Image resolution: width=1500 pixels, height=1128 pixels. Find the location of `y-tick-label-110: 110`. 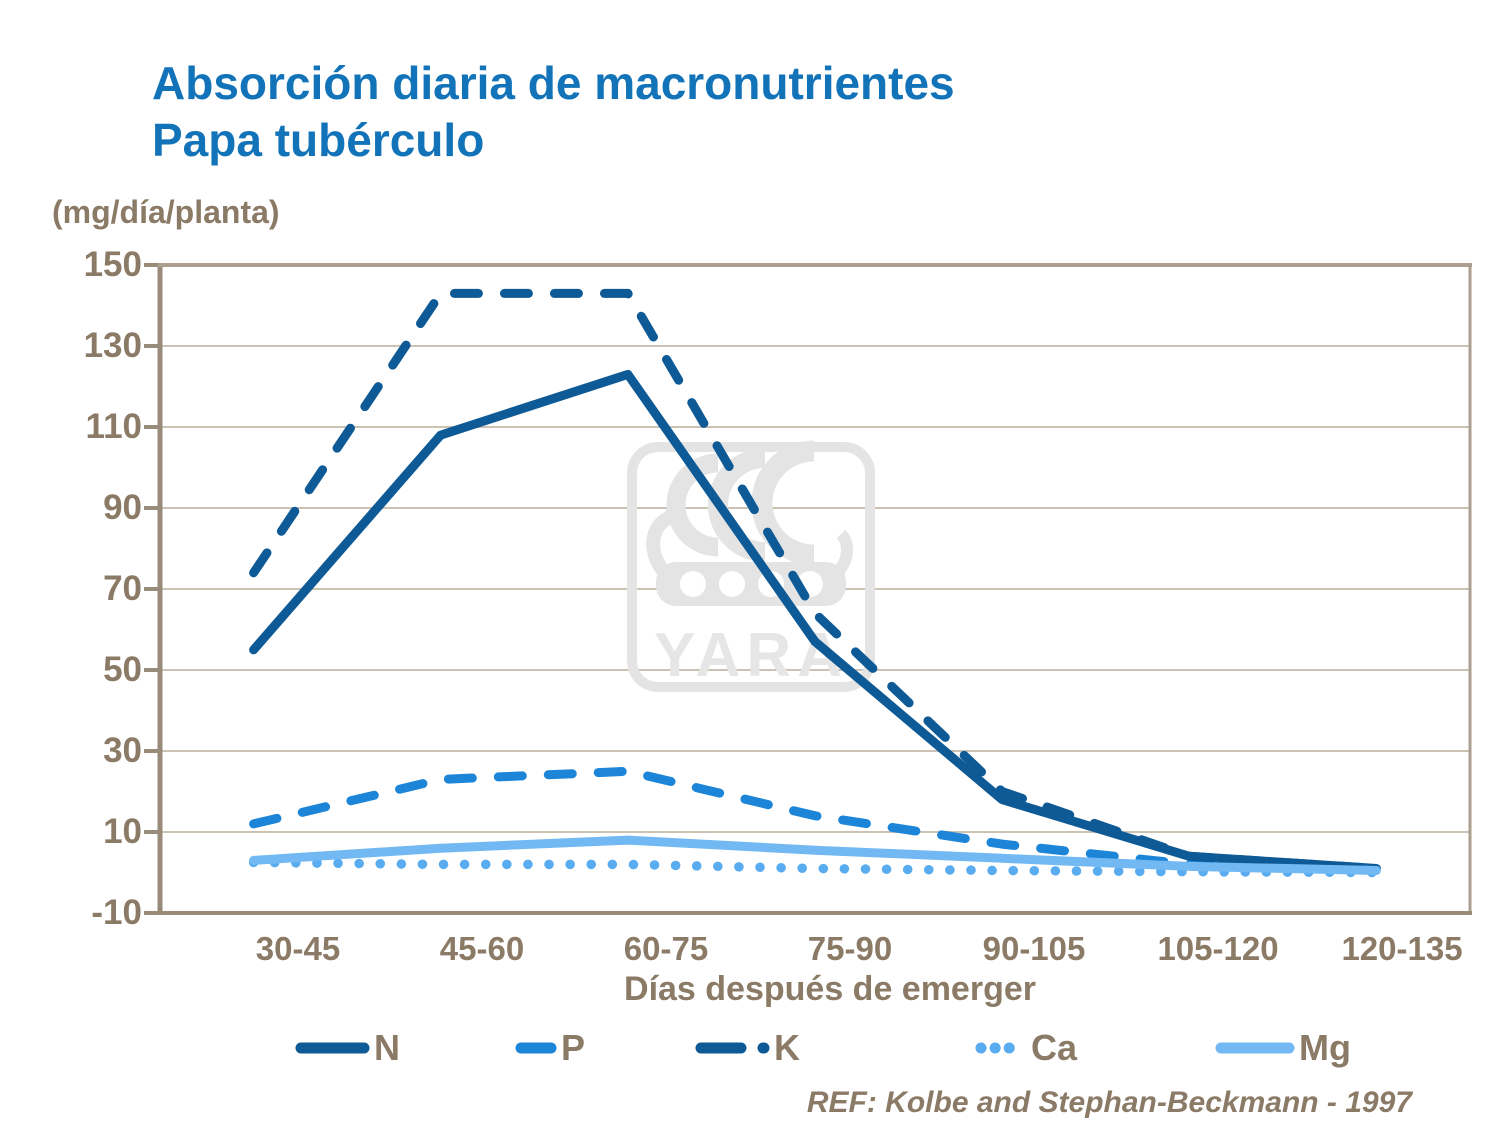

y-tick-label-110: 110 is located at coordinates (113, 426).